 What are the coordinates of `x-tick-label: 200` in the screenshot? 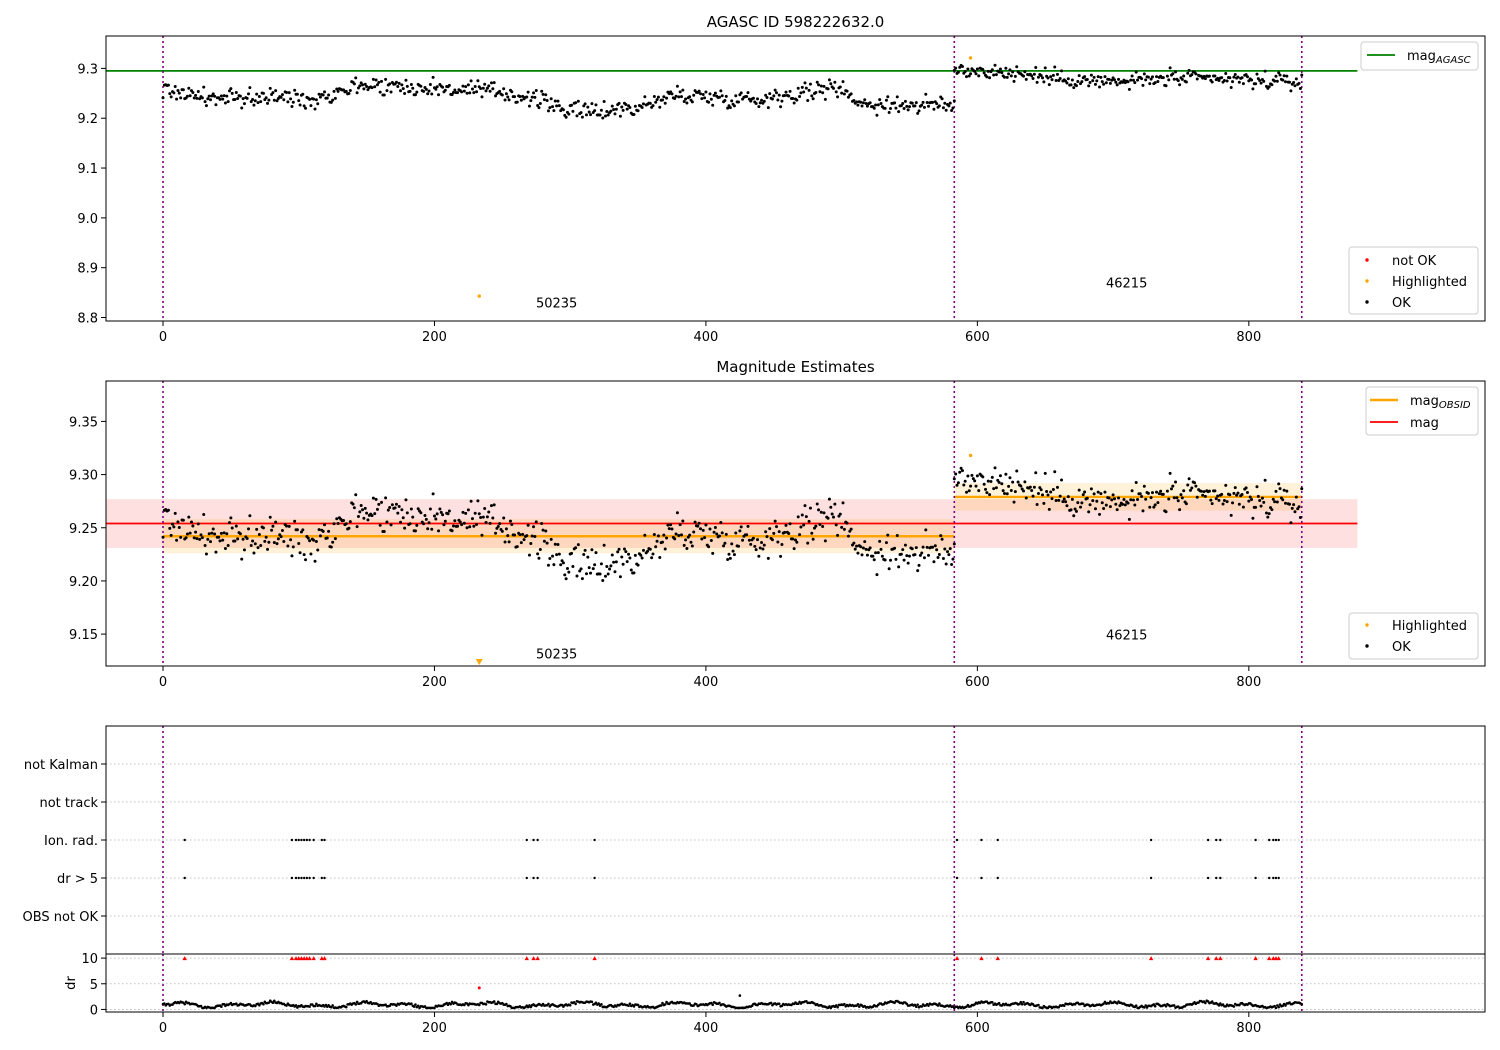 It's located at (434, 682).